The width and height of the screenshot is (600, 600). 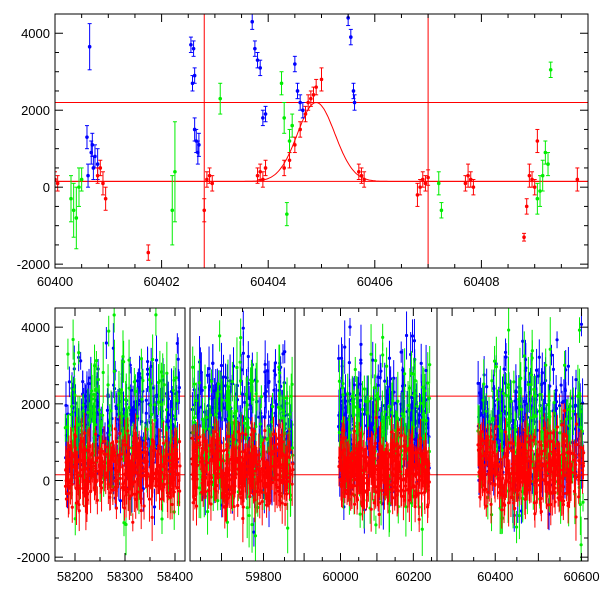 What do you see at coordinates (175, 576) in the screenshot?
I see `x-tick-label: 58400` at bounding box center [175, 576].